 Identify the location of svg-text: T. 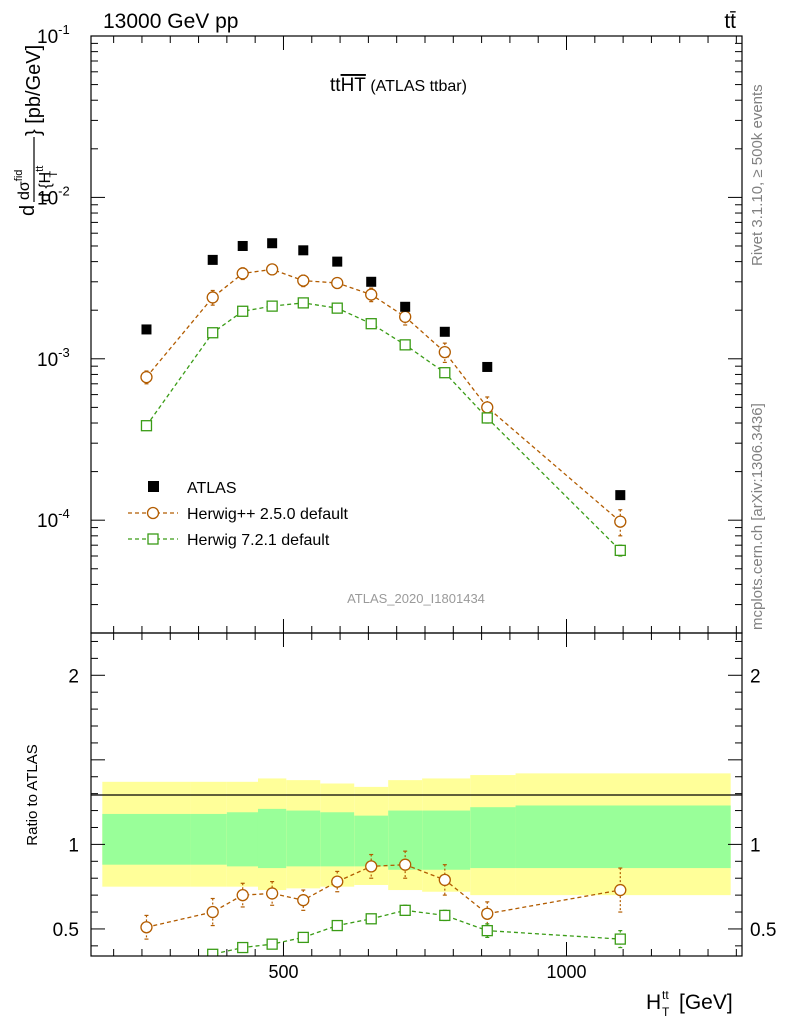
(666, 1012).